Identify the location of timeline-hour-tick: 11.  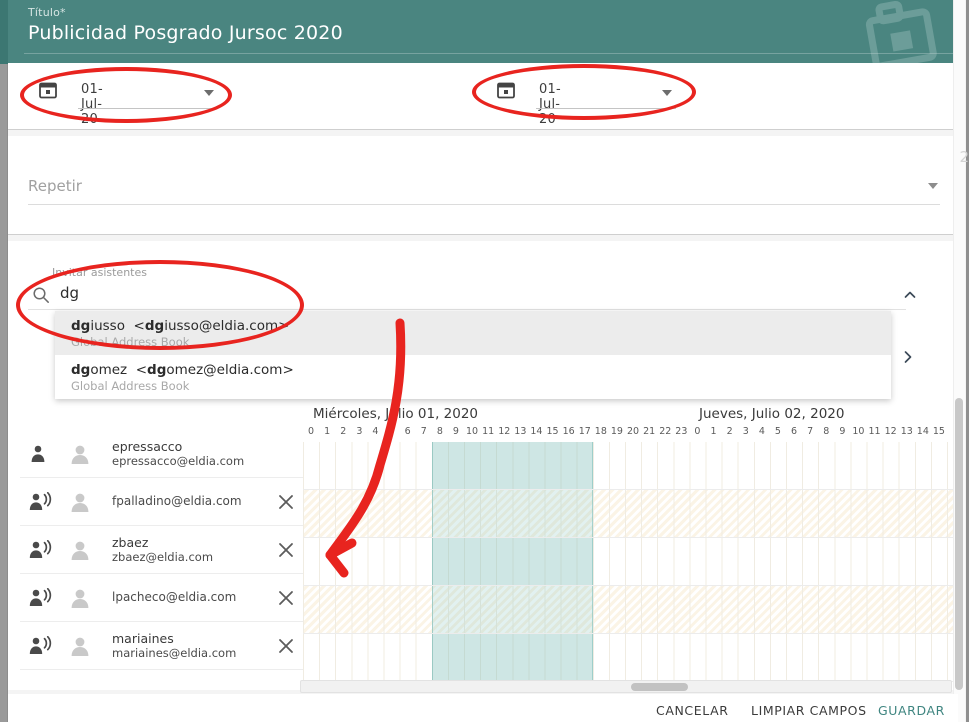
(488, 431).